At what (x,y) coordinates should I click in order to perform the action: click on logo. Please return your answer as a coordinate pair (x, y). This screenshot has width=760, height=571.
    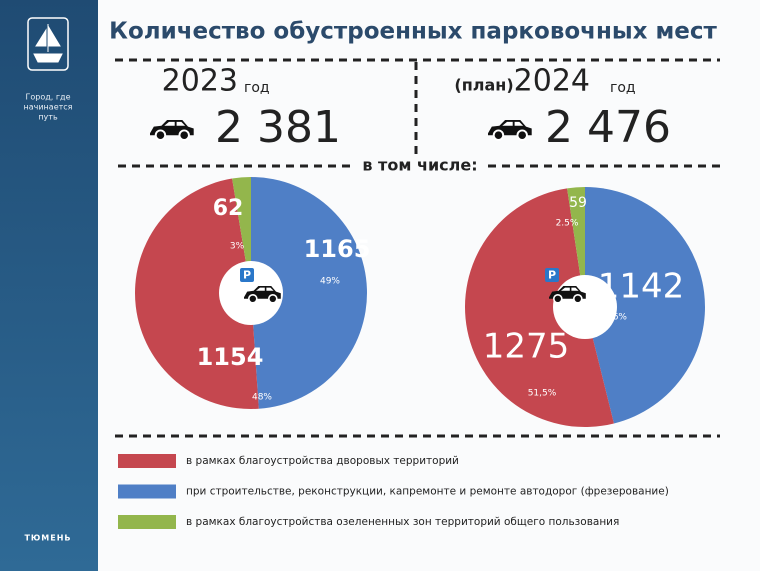
    Looking at the image, I should click on (48, 44).